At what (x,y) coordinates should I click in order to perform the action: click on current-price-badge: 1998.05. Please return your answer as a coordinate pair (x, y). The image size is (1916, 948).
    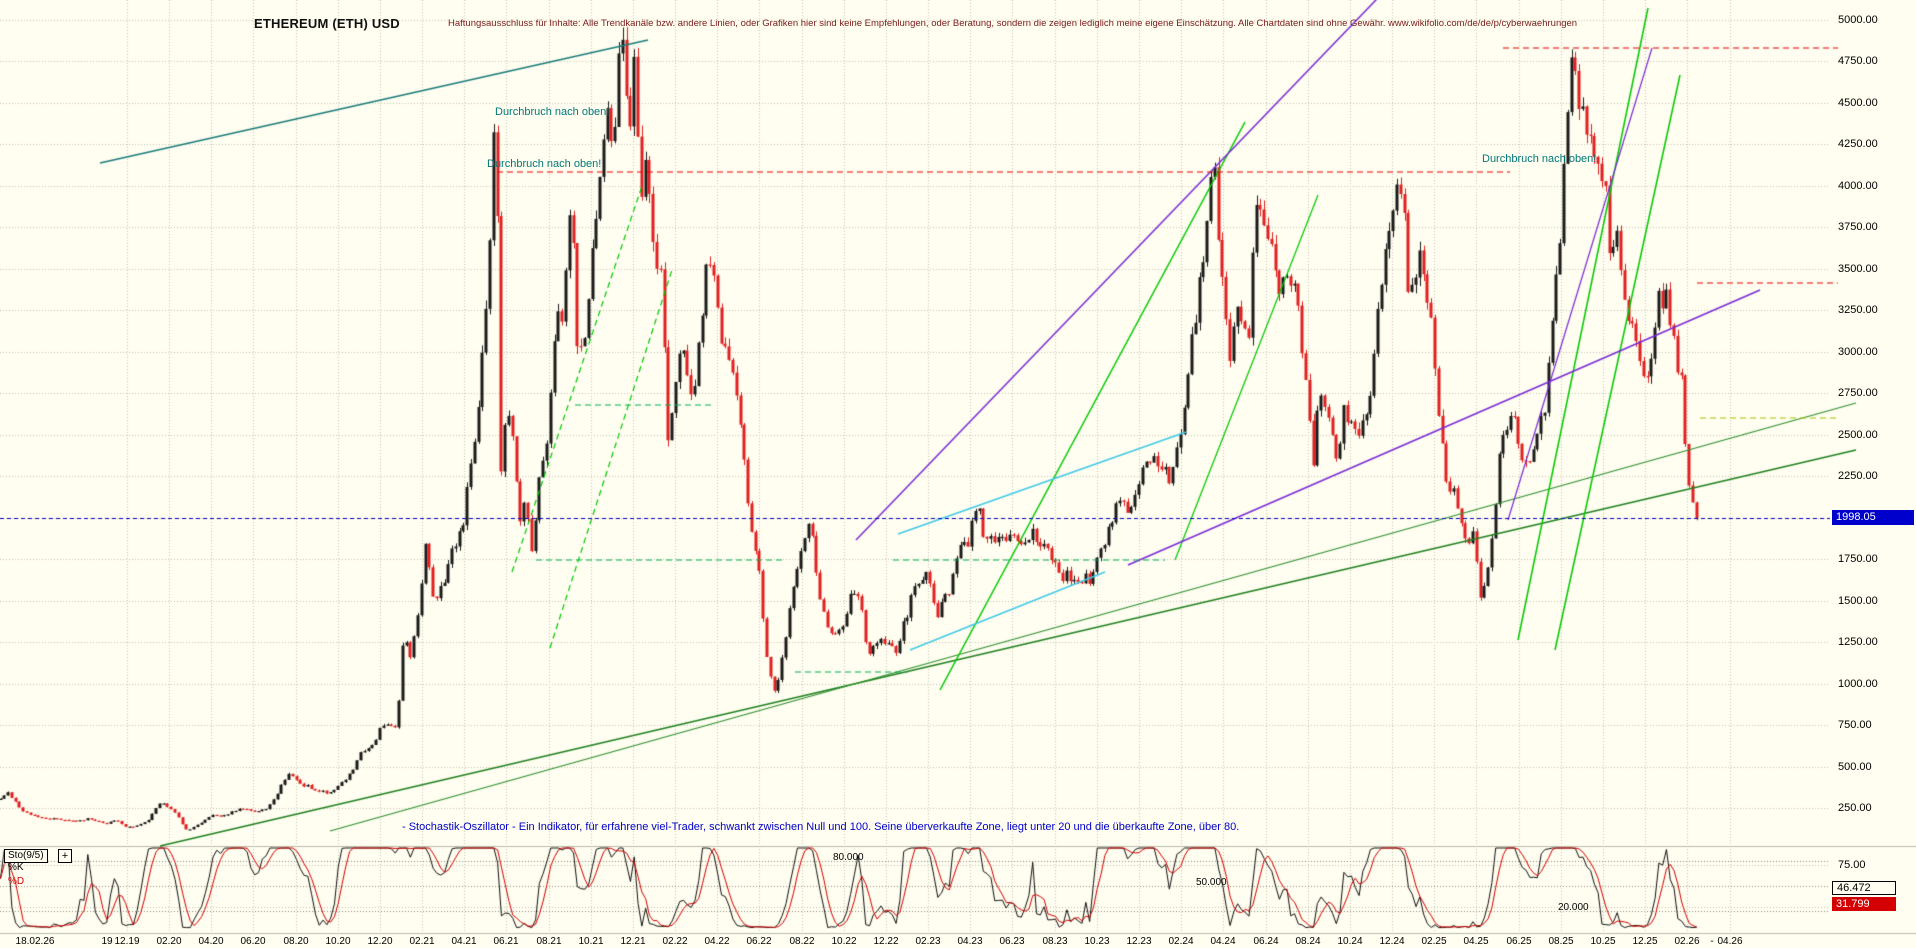
    Looking at the image, I should click on (1873, 517).